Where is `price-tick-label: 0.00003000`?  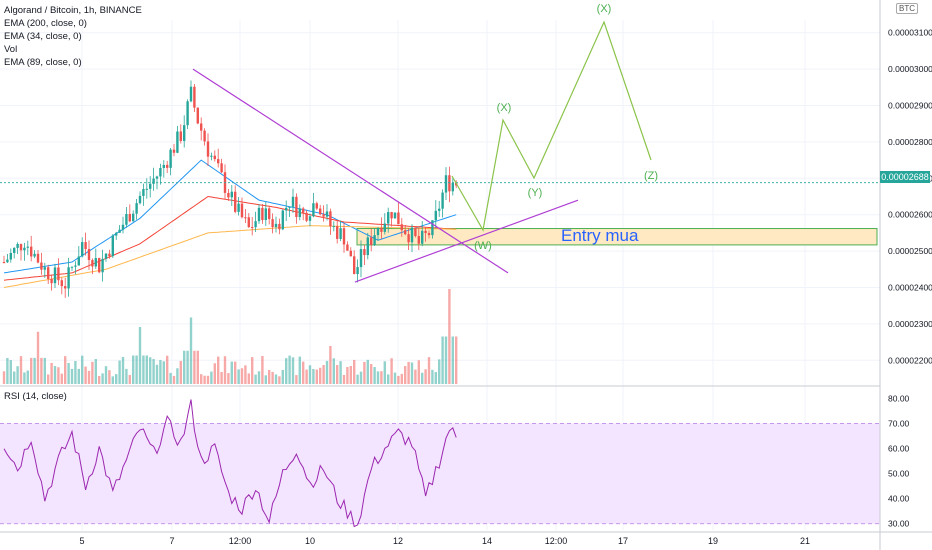 price-tick-label: 0.00003000 is located at coordinates (910, 69).